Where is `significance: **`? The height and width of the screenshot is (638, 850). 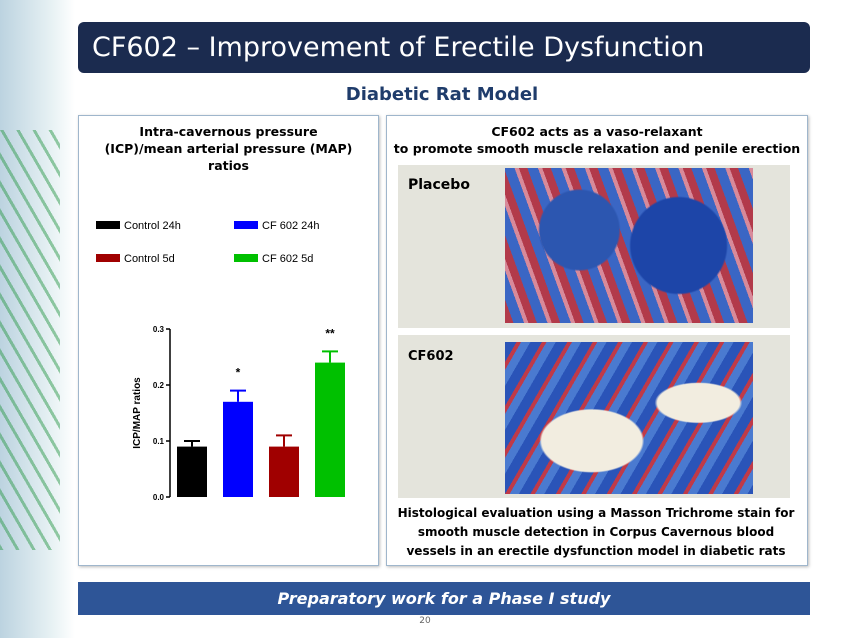
significance: ** is located at coordinates (330, 333).